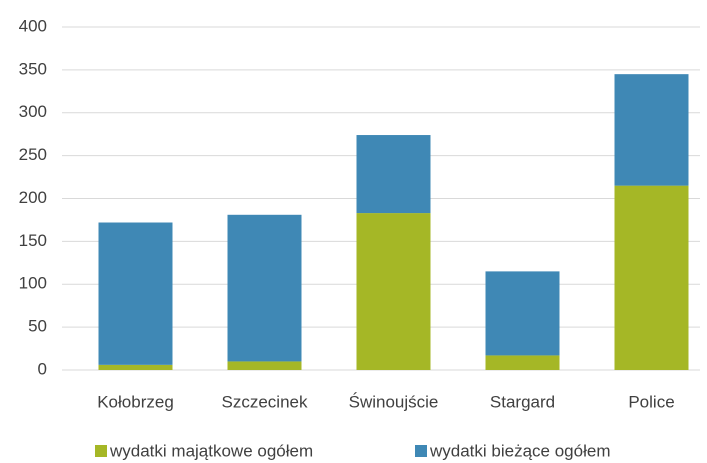 Image resolution: width=707 pixels, height=463 pixels. Describe the element at coordinates (33, 111) in the screenshot. I see `y-tick-label: 300` at that location.